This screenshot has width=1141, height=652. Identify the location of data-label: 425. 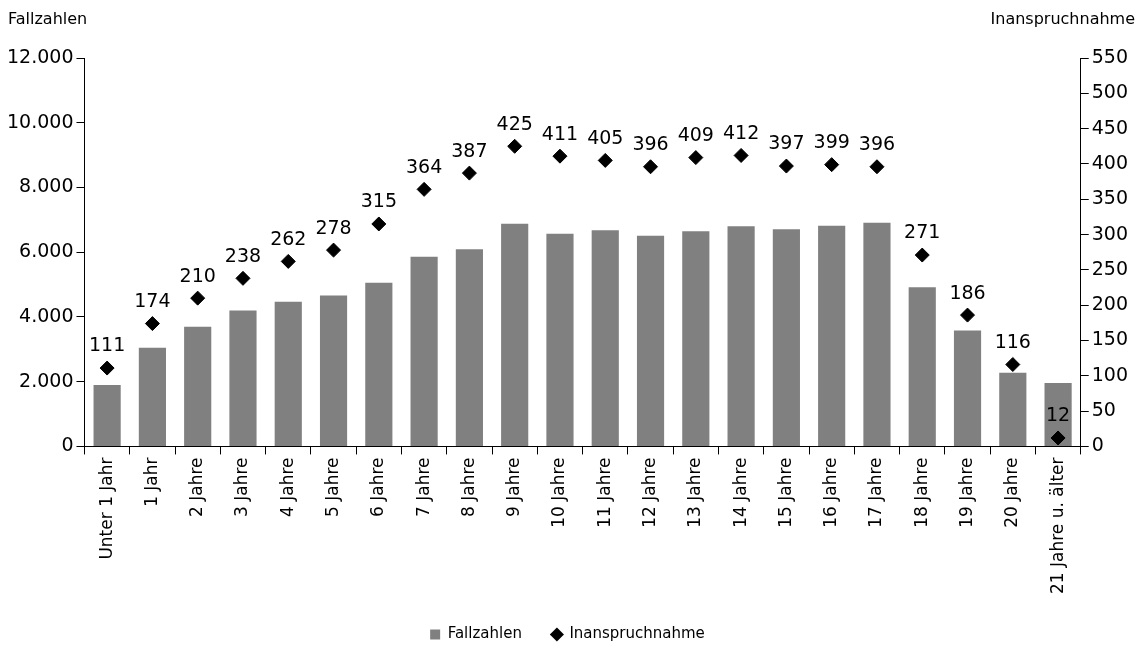
(514, 122).